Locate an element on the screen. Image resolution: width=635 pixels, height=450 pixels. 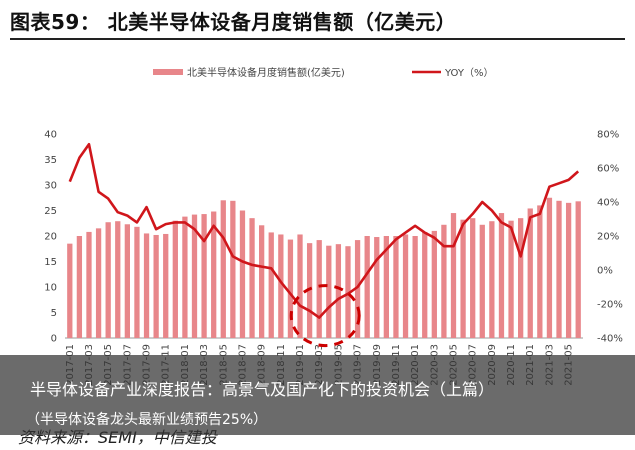
y-right-tick-label: 40% is located at coordinates (608, 203).